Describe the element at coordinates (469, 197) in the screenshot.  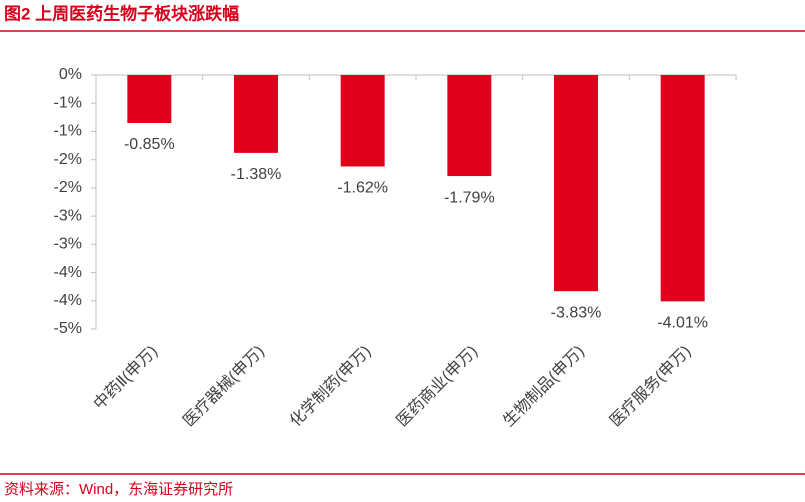
I see `value-label: -1.79%` at that location.